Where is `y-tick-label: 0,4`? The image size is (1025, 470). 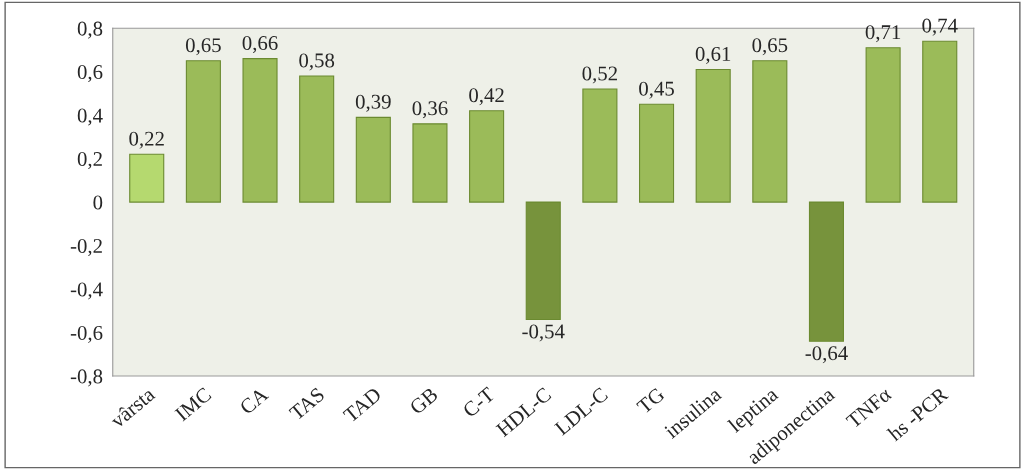
y-tick-label: 0,4 is located at coordinates (90, 117).